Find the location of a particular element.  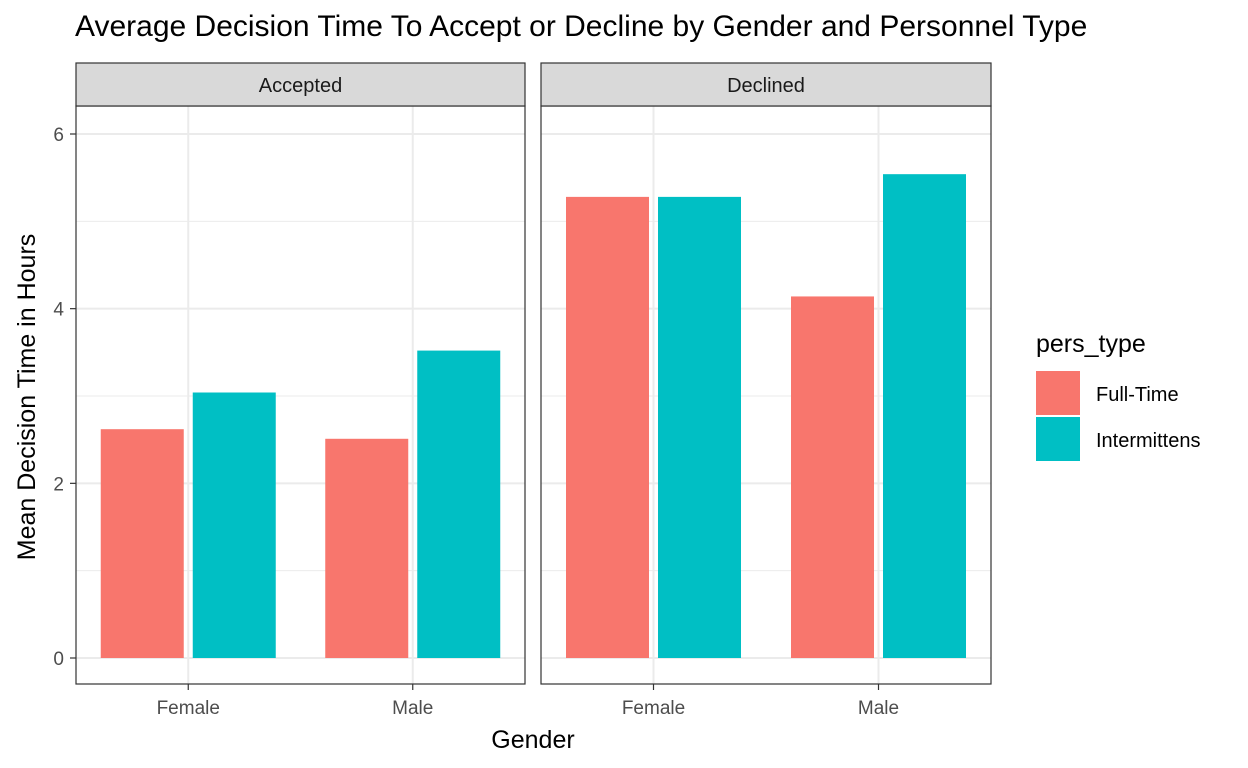

facet-strip-label: Accepted is located at coordinates (300, 86).